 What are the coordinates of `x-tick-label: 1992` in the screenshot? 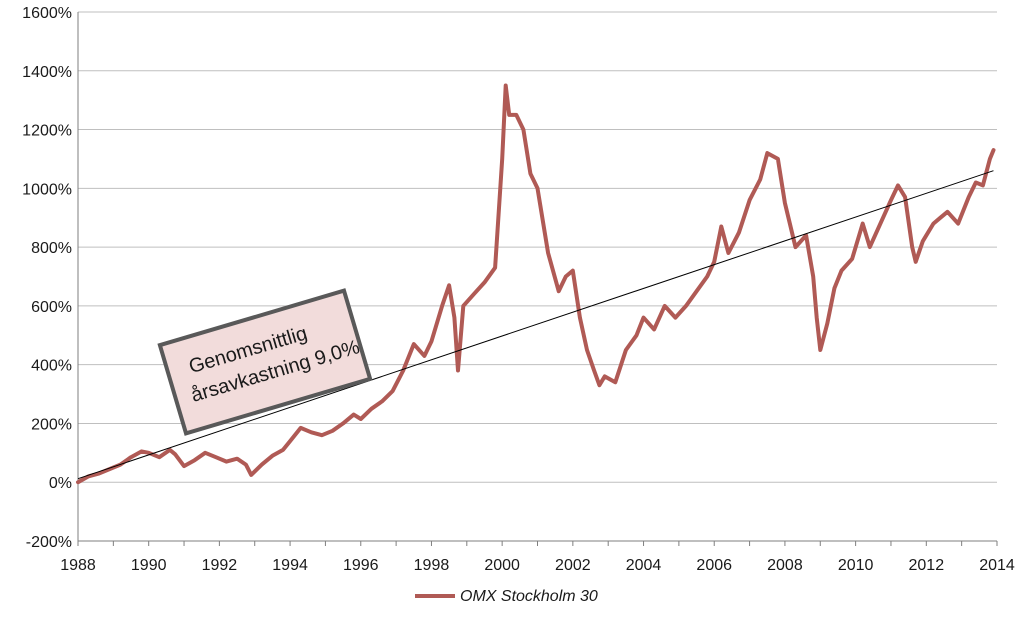 It's located at (220, 565).